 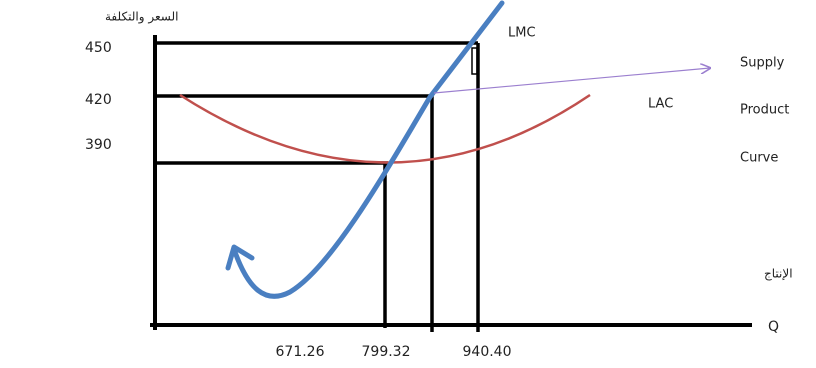 What do you see at coordinates (487, 352) in the screenshot?
I see `x-tick-label: 940.40` at bounding box center [487, 352].